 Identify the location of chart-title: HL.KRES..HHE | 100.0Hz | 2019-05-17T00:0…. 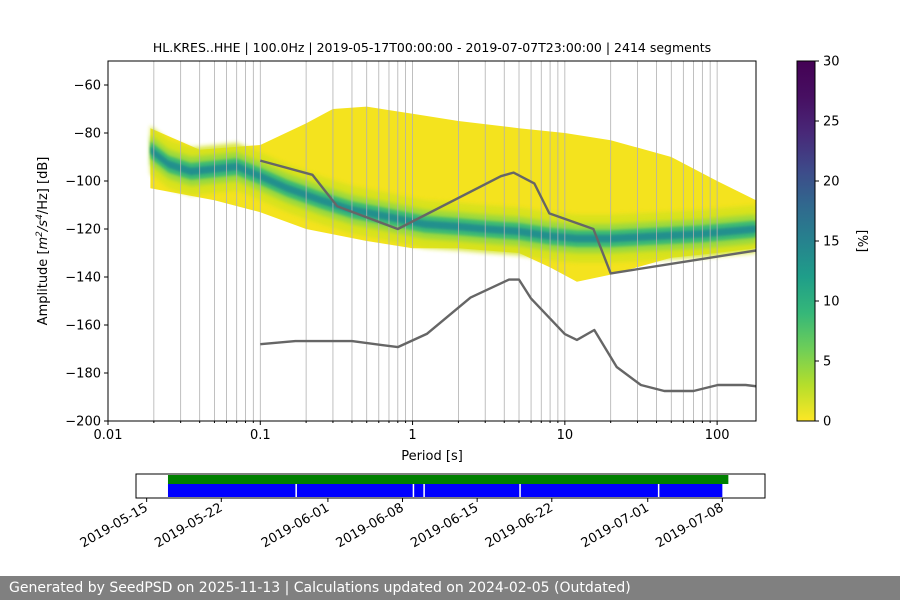
(432, 47).